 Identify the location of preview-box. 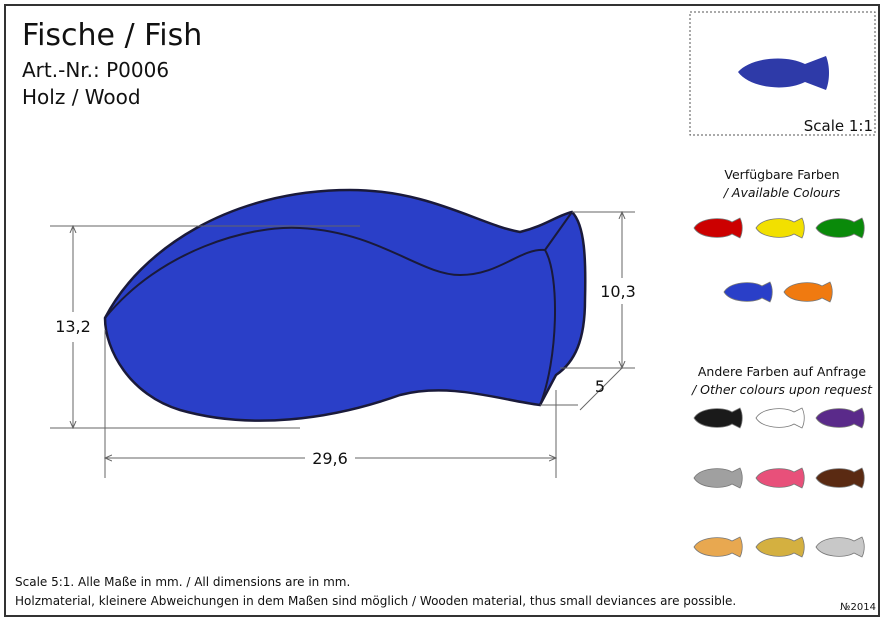
(782, 73).